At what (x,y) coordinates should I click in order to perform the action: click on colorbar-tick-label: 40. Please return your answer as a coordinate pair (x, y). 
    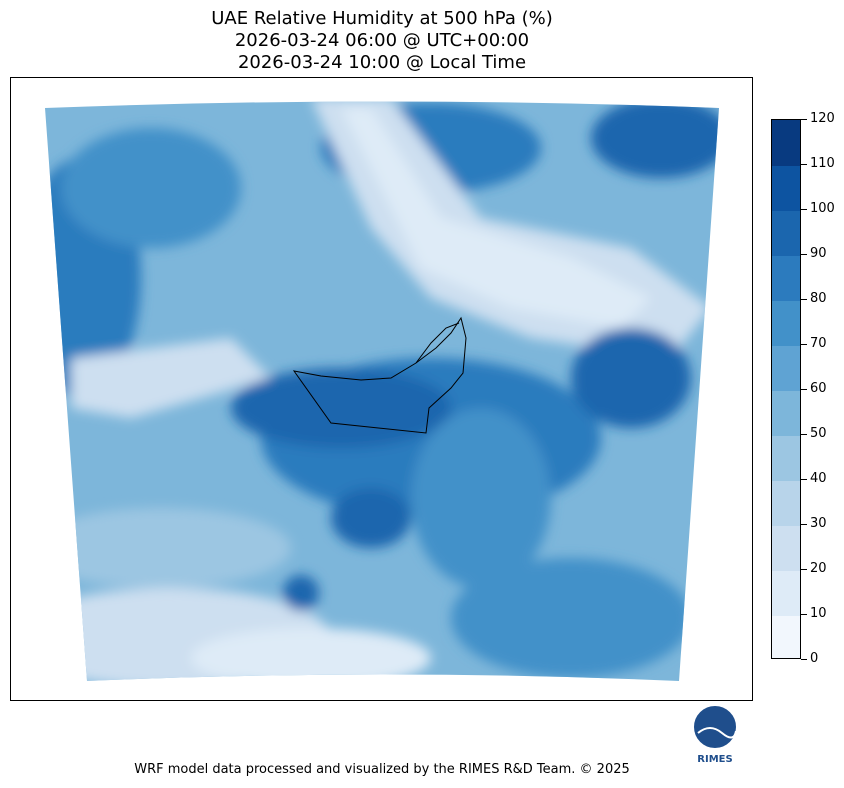
    Looking at the image, I should click on (818, 478).